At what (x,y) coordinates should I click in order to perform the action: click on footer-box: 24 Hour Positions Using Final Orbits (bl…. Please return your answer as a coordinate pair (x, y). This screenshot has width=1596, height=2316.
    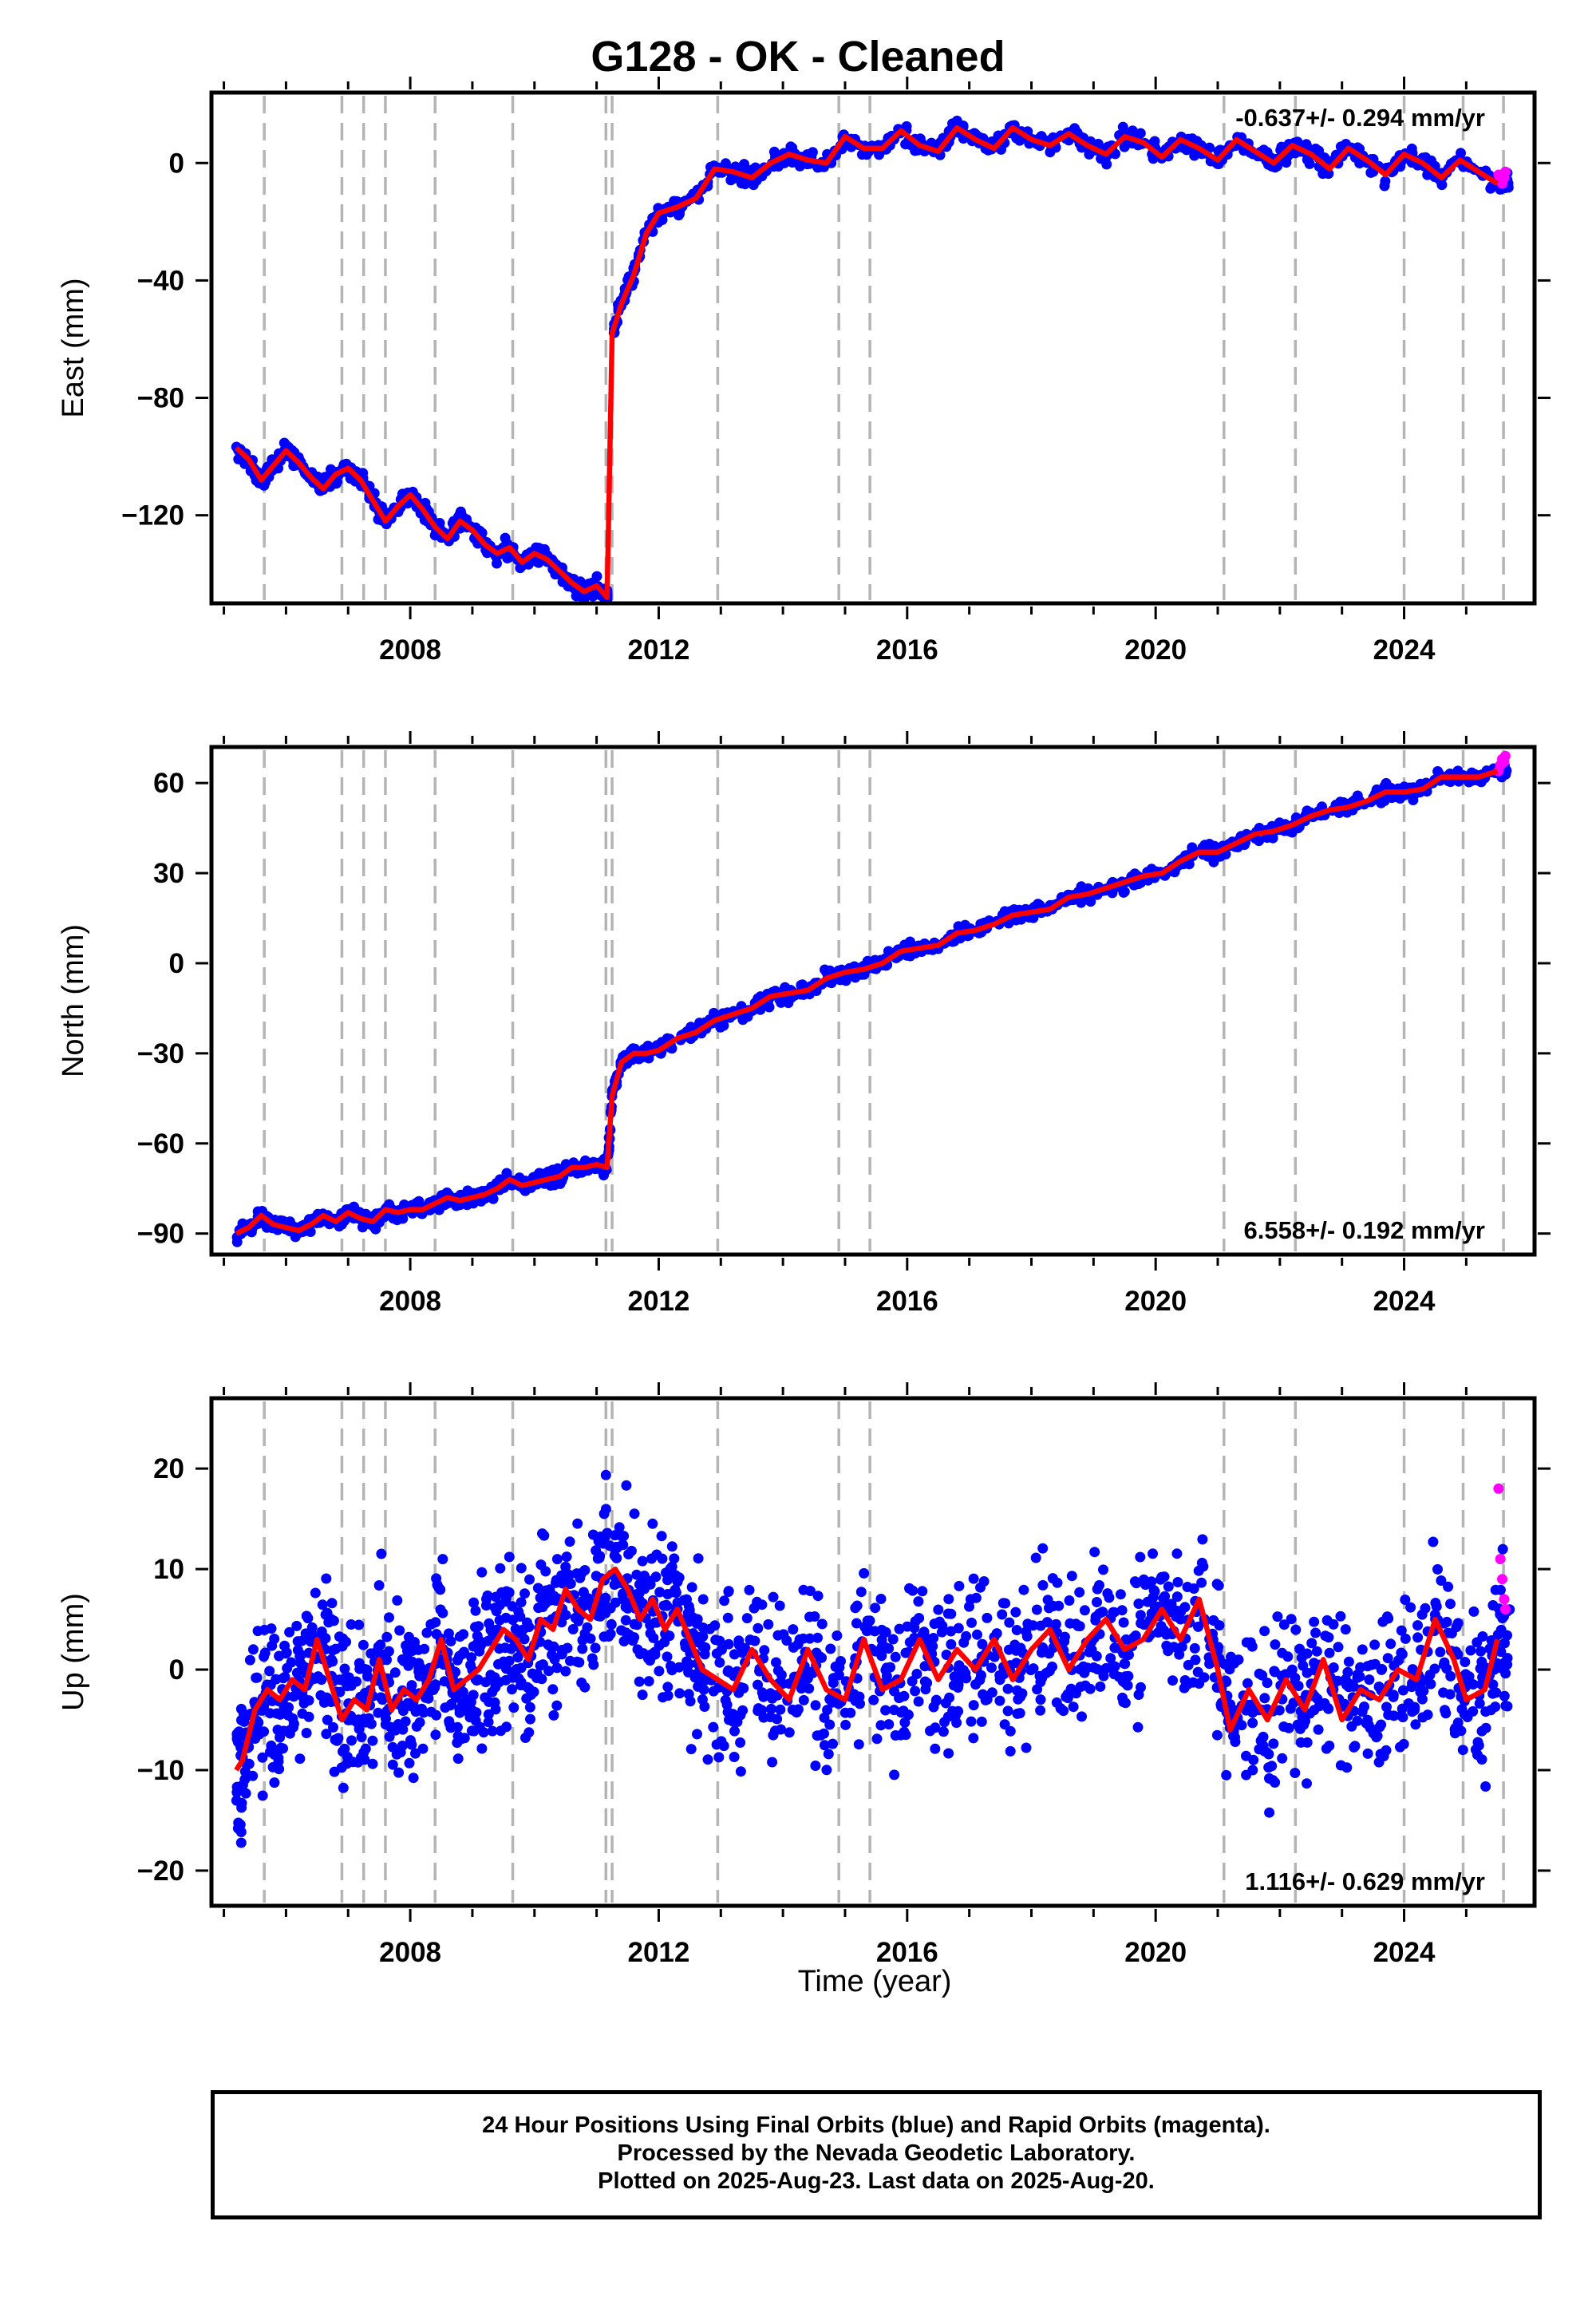
    Looking at the image, I should click on (876, 2154).